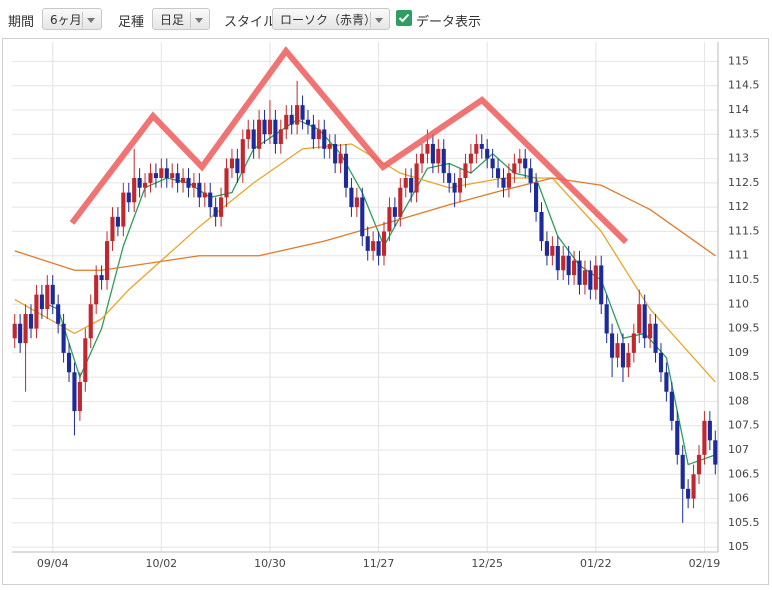 The width and height of the screenshot is (772, 590). What do you see at coordinates (744, 473) in the screenshot?
I see `y-tick-label: 106.5` at bounding box center [744, 473].